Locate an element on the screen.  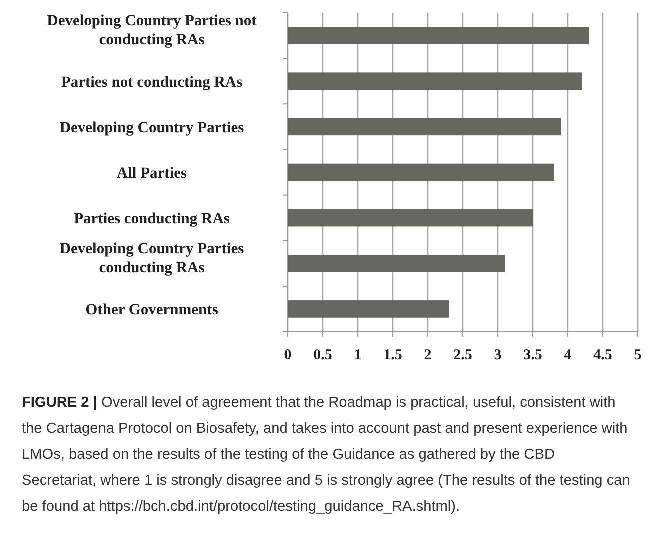
x-tick-label: 2.5 is located at coordinates (463, 356).